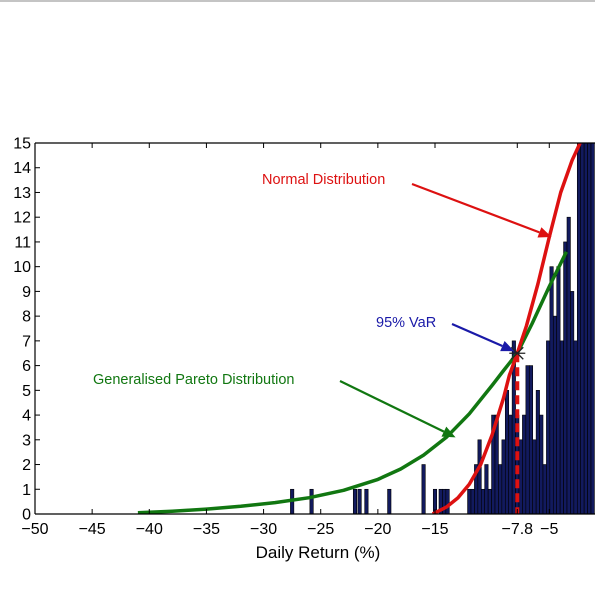 This screenshot has height=595, width=595. What do you see at coordinates (194, 380) in the screenshot?
I see `pareto-distribution-label: Generalised Pareto Distribution` at bounding box center [194, 380].